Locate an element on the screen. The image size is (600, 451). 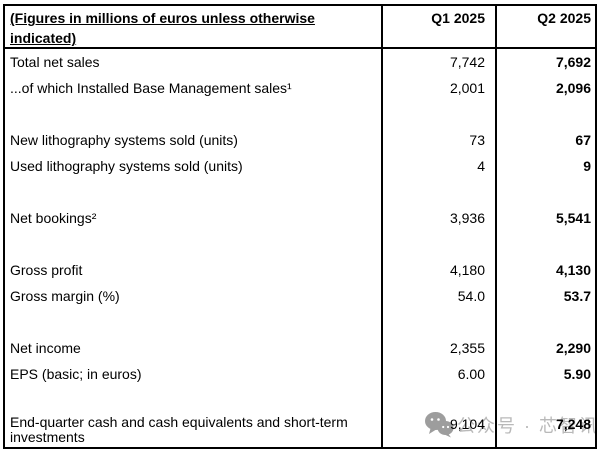
q1-value: 4,180 is located at coordinates (440, 270).